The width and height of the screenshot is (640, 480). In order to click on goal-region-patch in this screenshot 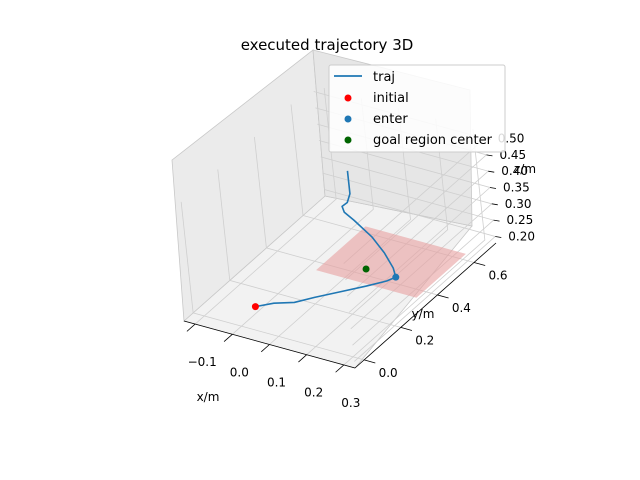, I will do `click(391, 262)`.